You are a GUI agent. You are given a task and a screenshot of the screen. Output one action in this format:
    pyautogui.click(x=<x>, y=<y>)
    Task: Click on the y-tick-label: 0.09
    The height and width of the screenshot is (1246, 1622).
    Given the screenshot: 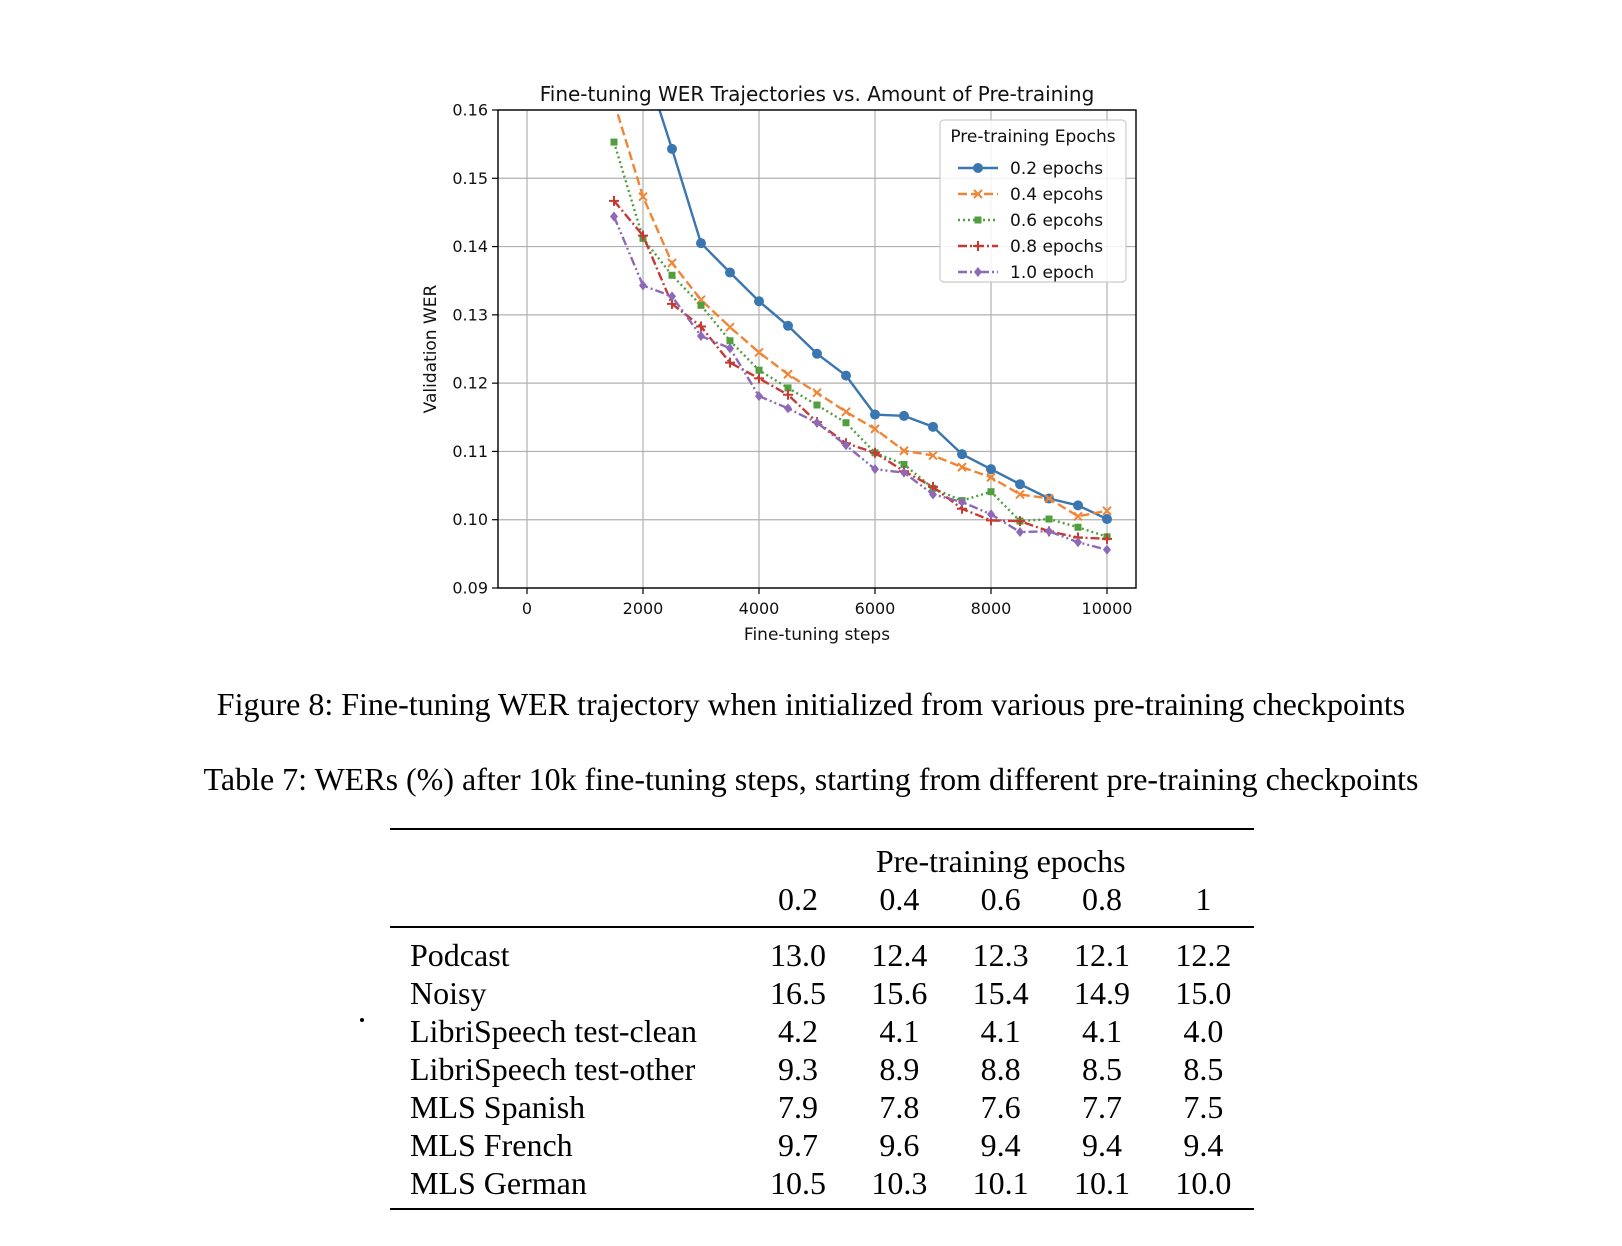 What is the action you would take?
    pyautogui.click(x=470, y=588)
    